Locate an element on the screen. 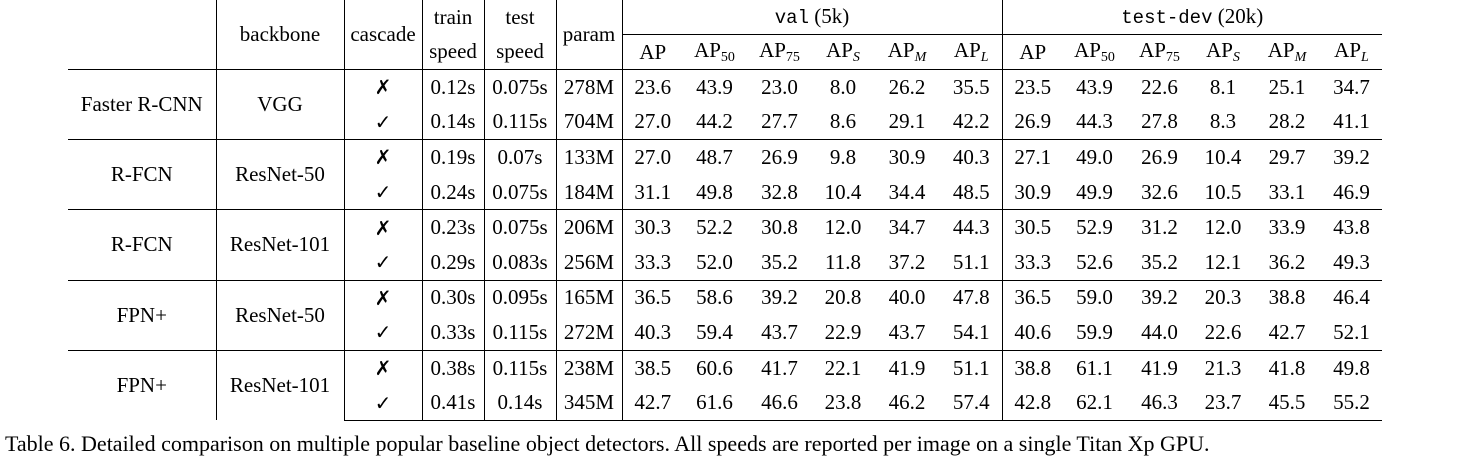 The height and width of the screenshot is (463, 1479). testdev-ap-cell: 49.9 is located at coordinates (1094, 191).